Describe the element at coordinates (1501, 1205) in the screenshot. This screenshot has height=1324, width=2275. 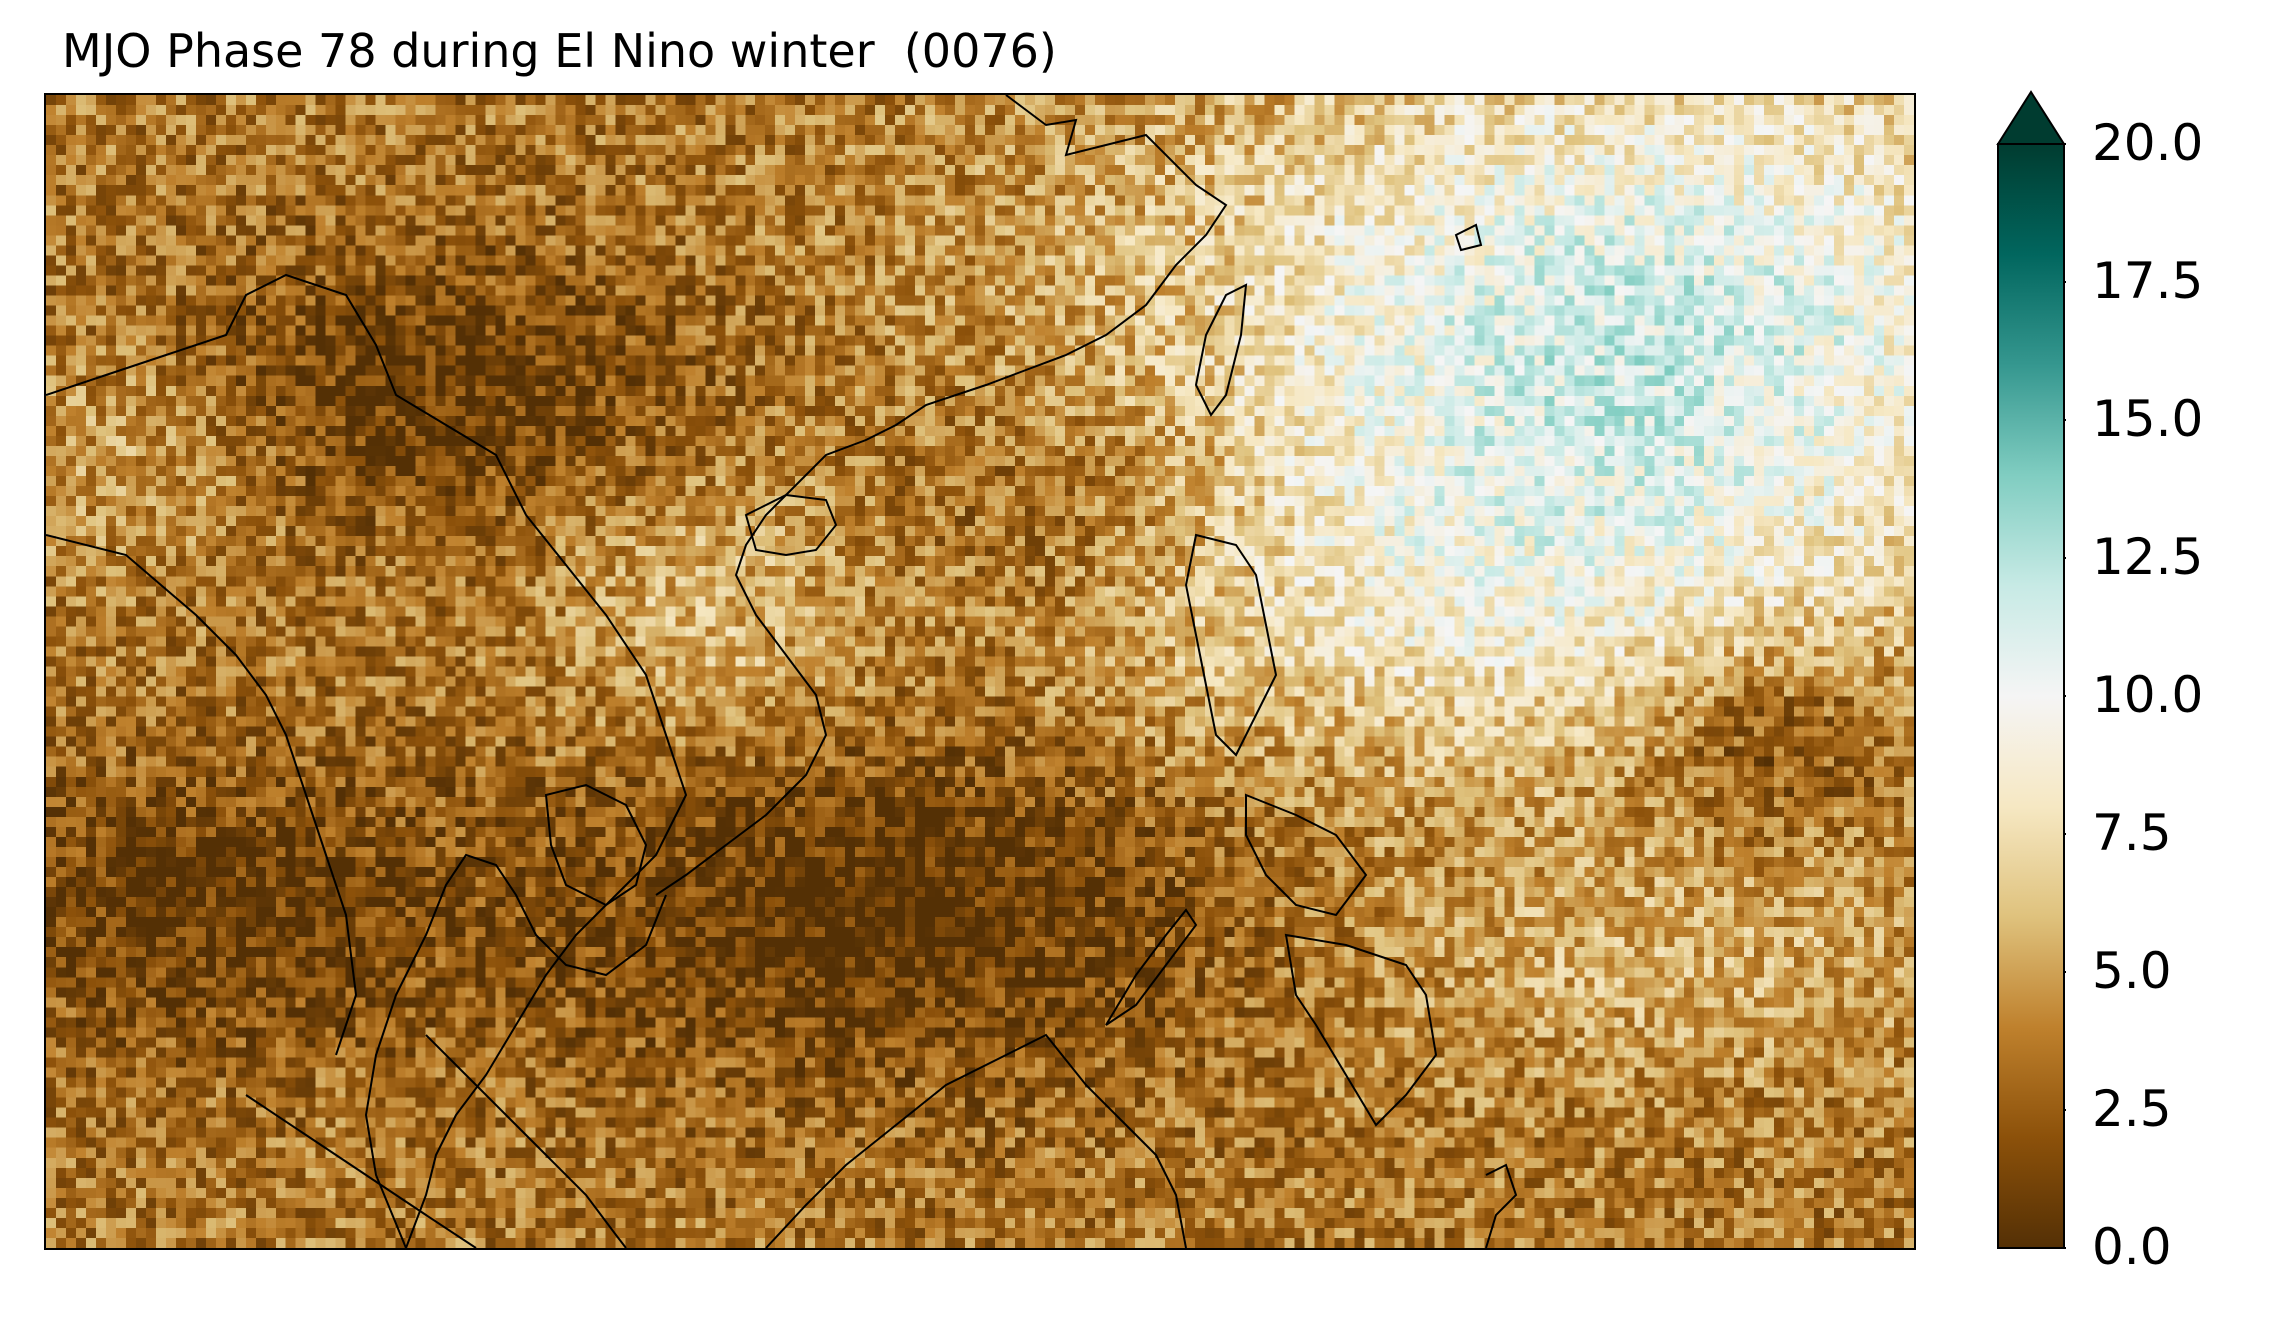
I see `coastline-islands-south` at that location.